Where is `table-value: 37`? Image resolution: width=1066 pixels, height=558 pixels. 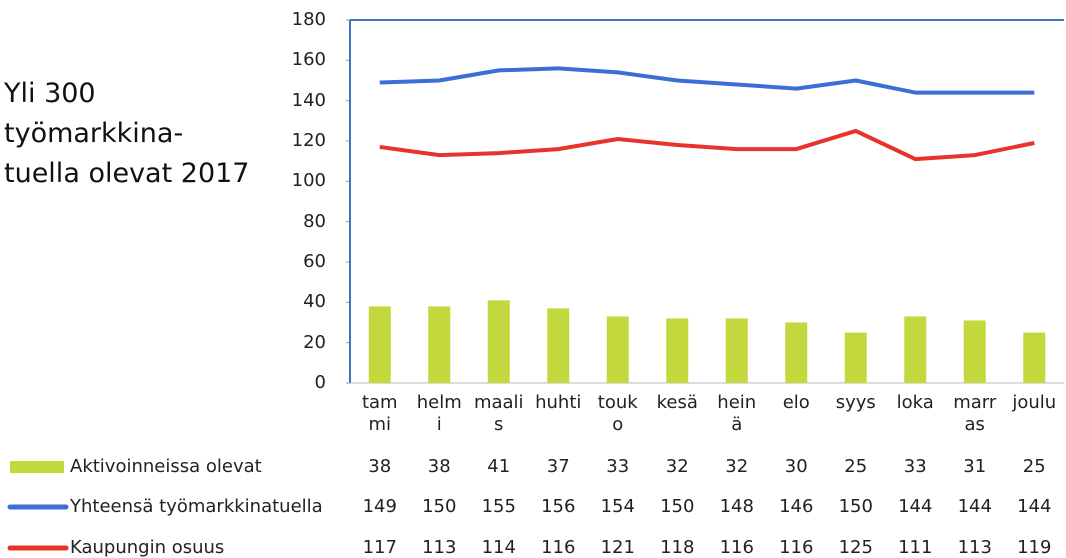 table-value: 37 is located at coordinates (558, 466).